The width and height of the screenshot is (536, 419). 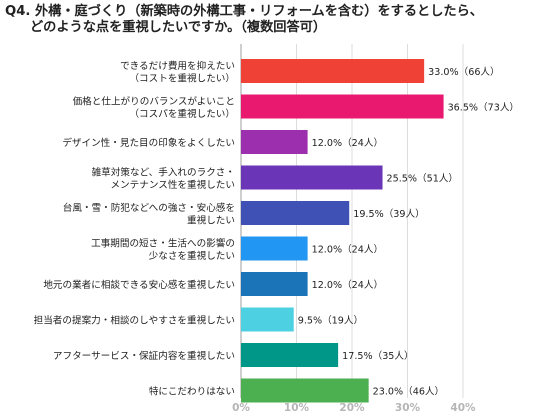 What do you see at coordinates (297, 408) in the screenshot?
I see `x-tick-label: 10%` at bounding box center [297, 408].